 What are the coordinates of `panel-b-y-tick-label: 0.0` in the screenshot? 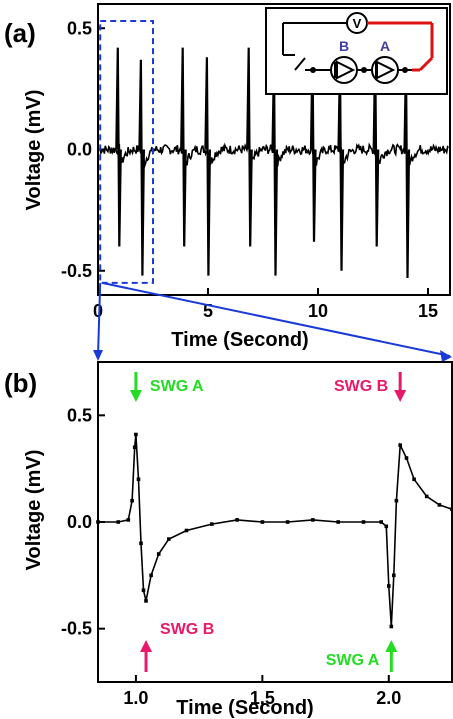 It's located at (79, 522).